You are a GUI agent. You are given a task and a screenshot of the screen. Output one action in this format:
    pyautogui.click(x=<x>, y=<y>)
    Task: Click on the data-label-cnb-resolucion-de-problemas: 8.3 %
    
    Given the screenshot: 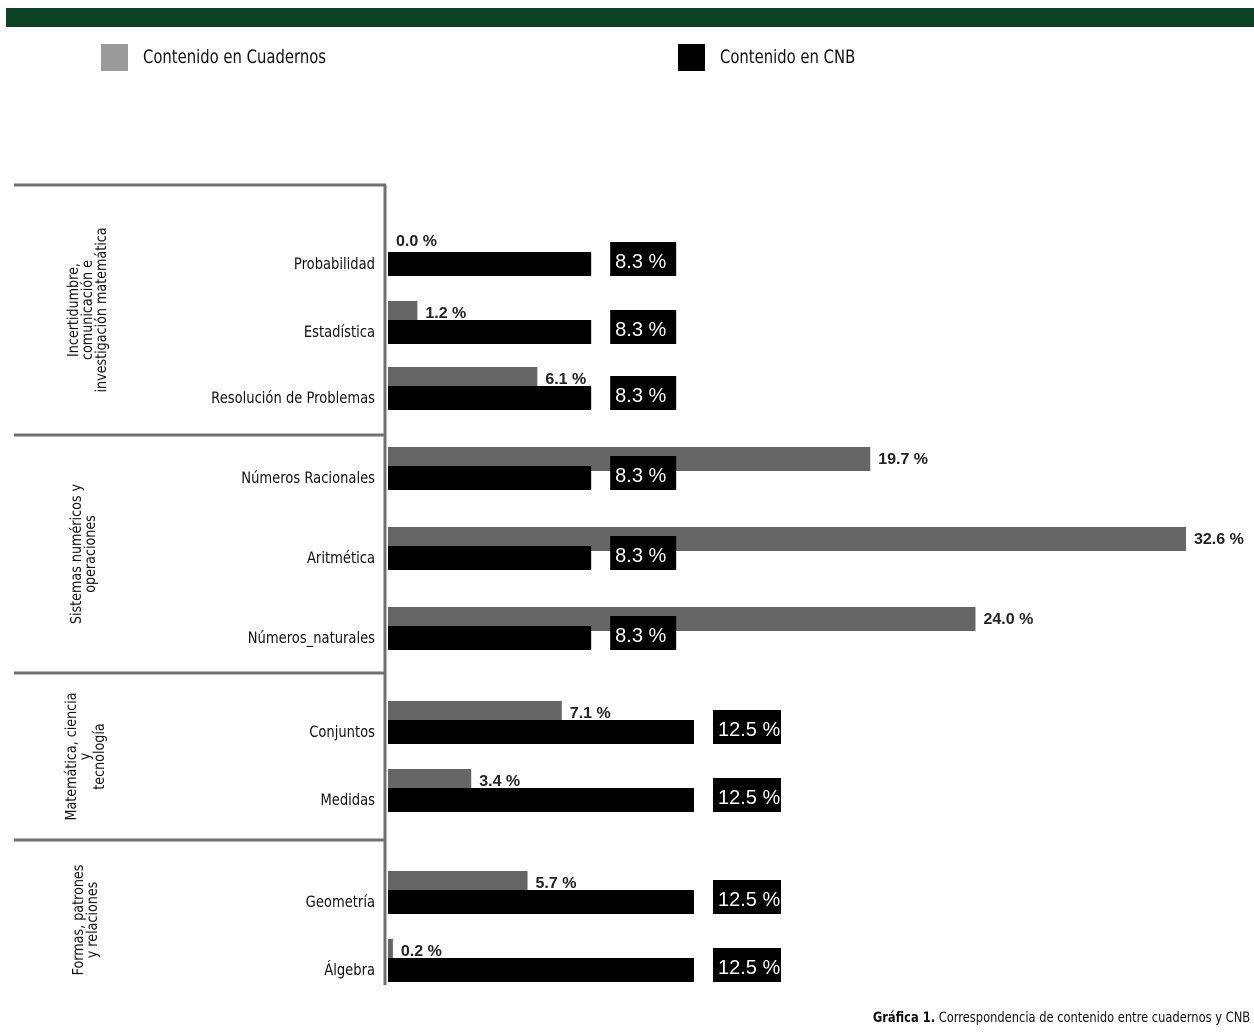 What is the action you would take?
    pyautogui.click(x=640, y=396)
    